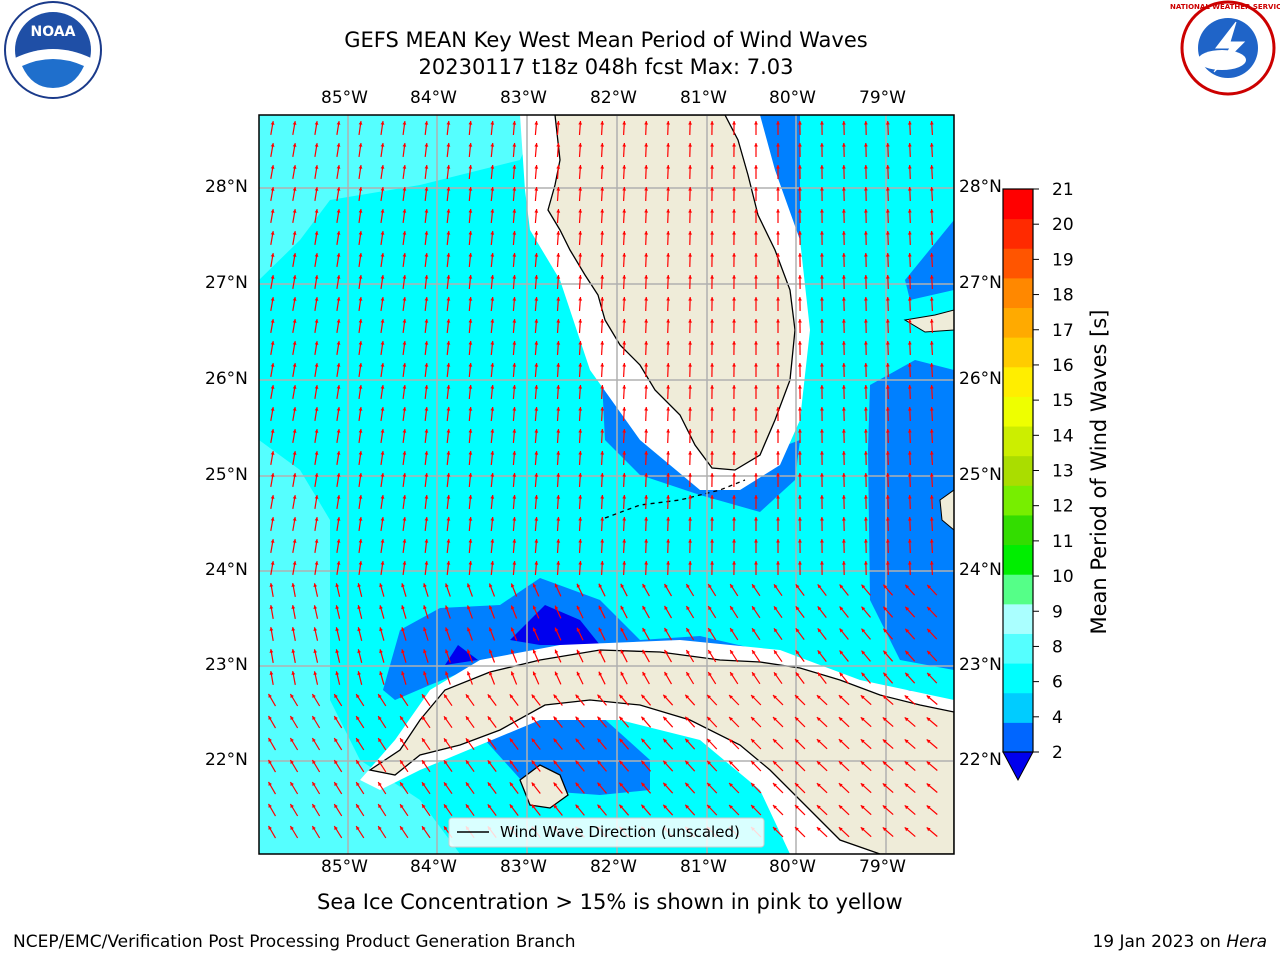  I want to click on colorbar-under-arrow, so click(1018, 766).